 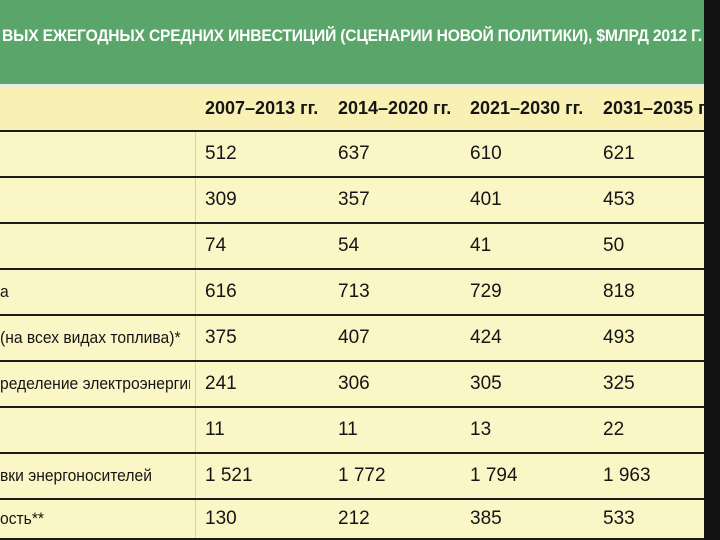 What do you see at coordinates (486, 291) in the screenshot?
I see `row-value: 729` at bounding box center [486, 291].